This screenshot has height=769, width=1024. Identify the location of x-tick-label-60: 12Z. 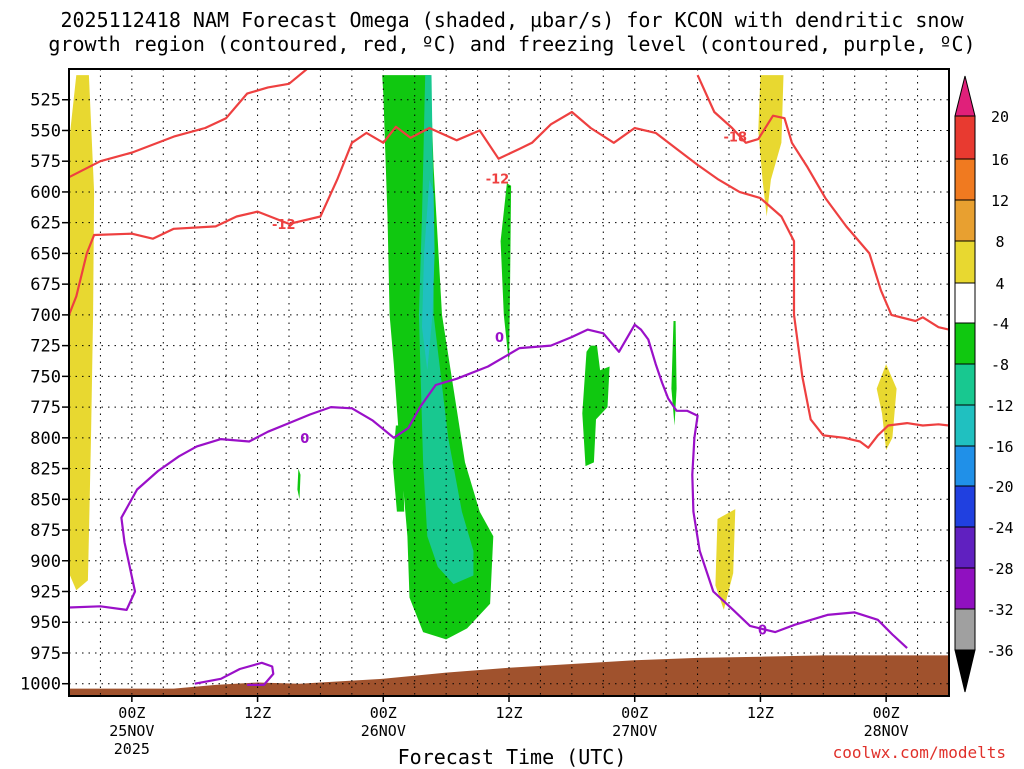
(760, 713).